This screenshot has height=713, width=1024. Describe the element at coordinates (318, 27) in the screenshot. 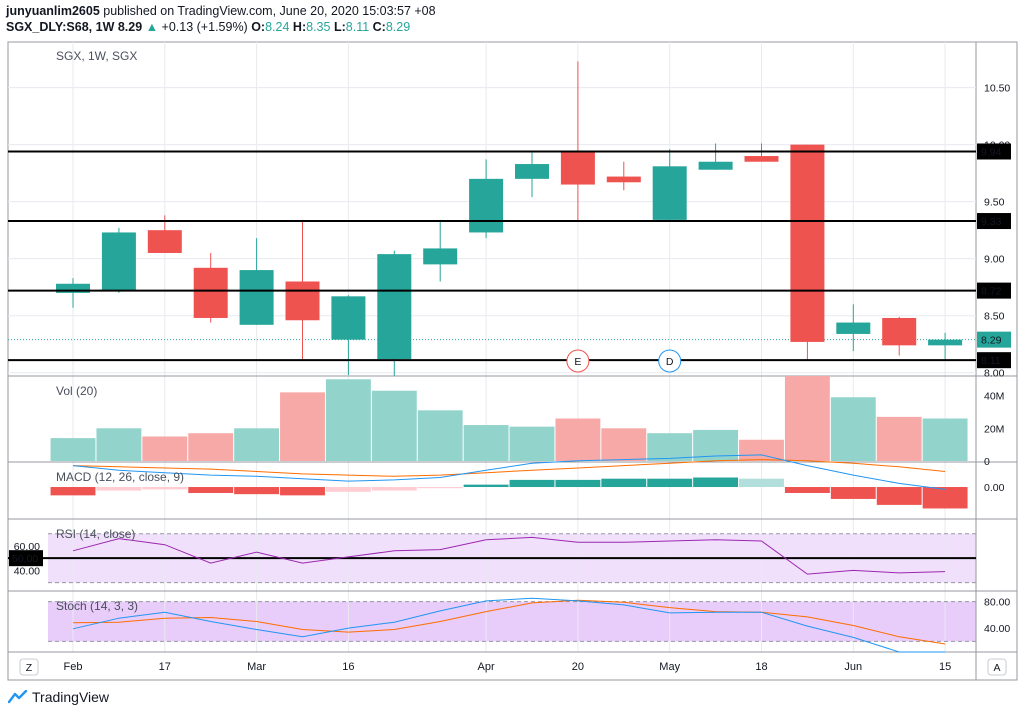

I see `high-value: 8.35` at that location.